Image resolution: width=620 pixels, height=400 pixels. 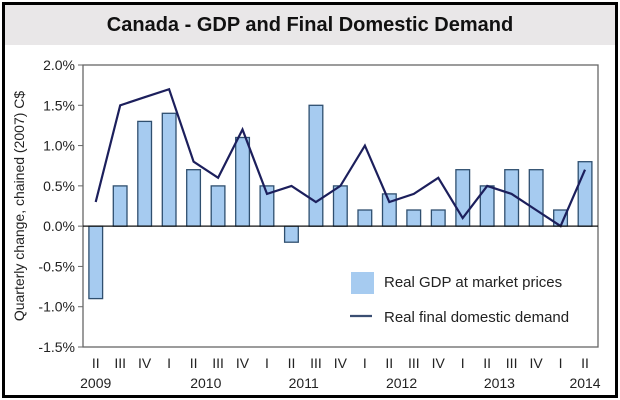 What do you see at coordinates (499, 383) in the screenshot?
I see `x-year-label: 2013` at bounding box center [499, 383].